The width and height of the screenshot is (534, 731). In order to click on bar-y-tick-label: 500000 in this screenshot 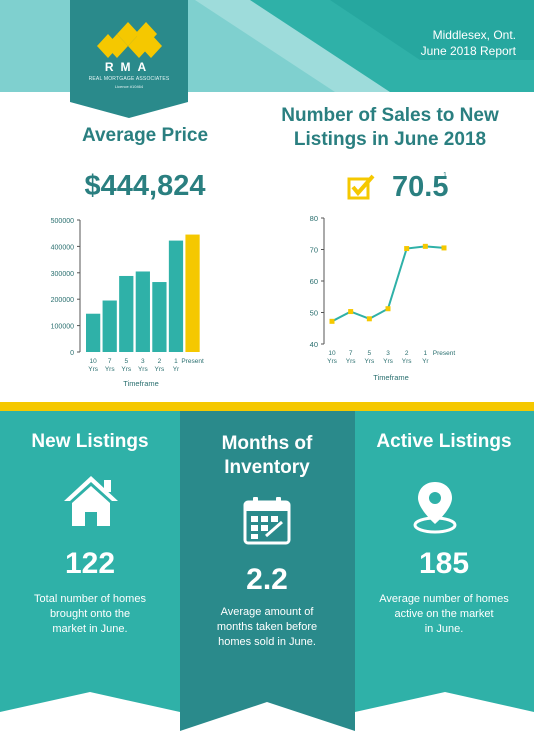, I will do `click(62, 221)`.